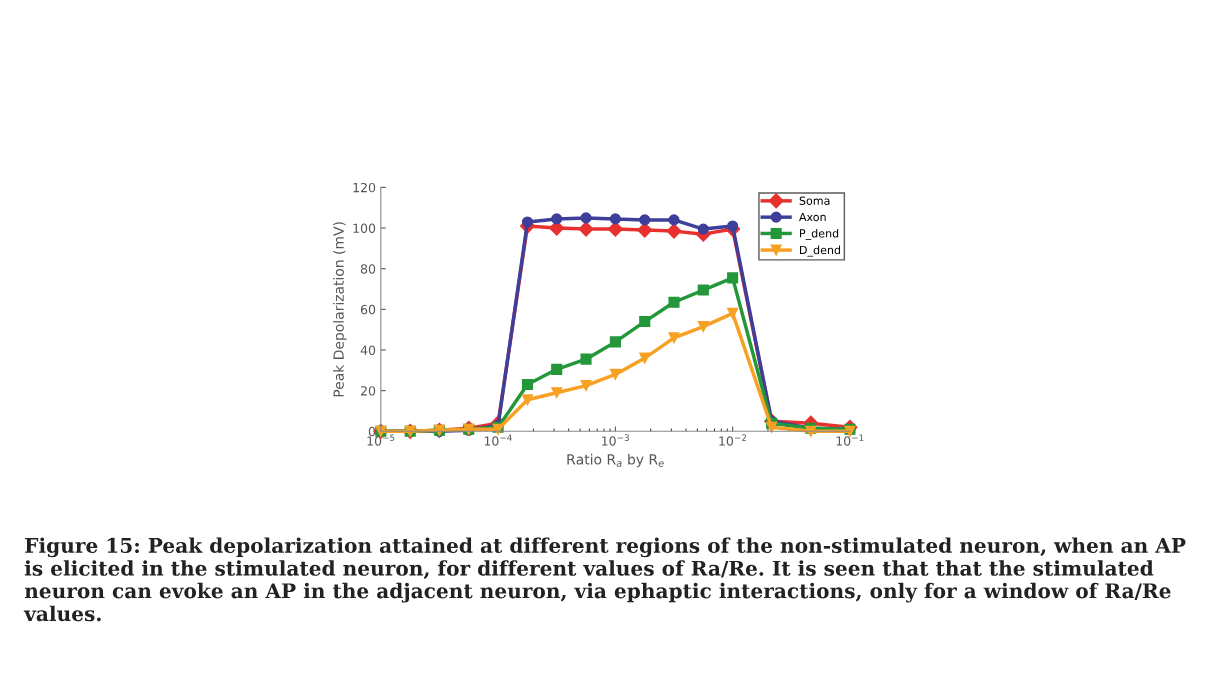 The image size is (1209, 689). Describe the element at coordinates (340, 309) in the screenshot. I see `y-axis-title: Peak Depolarization (mV)` at that location.